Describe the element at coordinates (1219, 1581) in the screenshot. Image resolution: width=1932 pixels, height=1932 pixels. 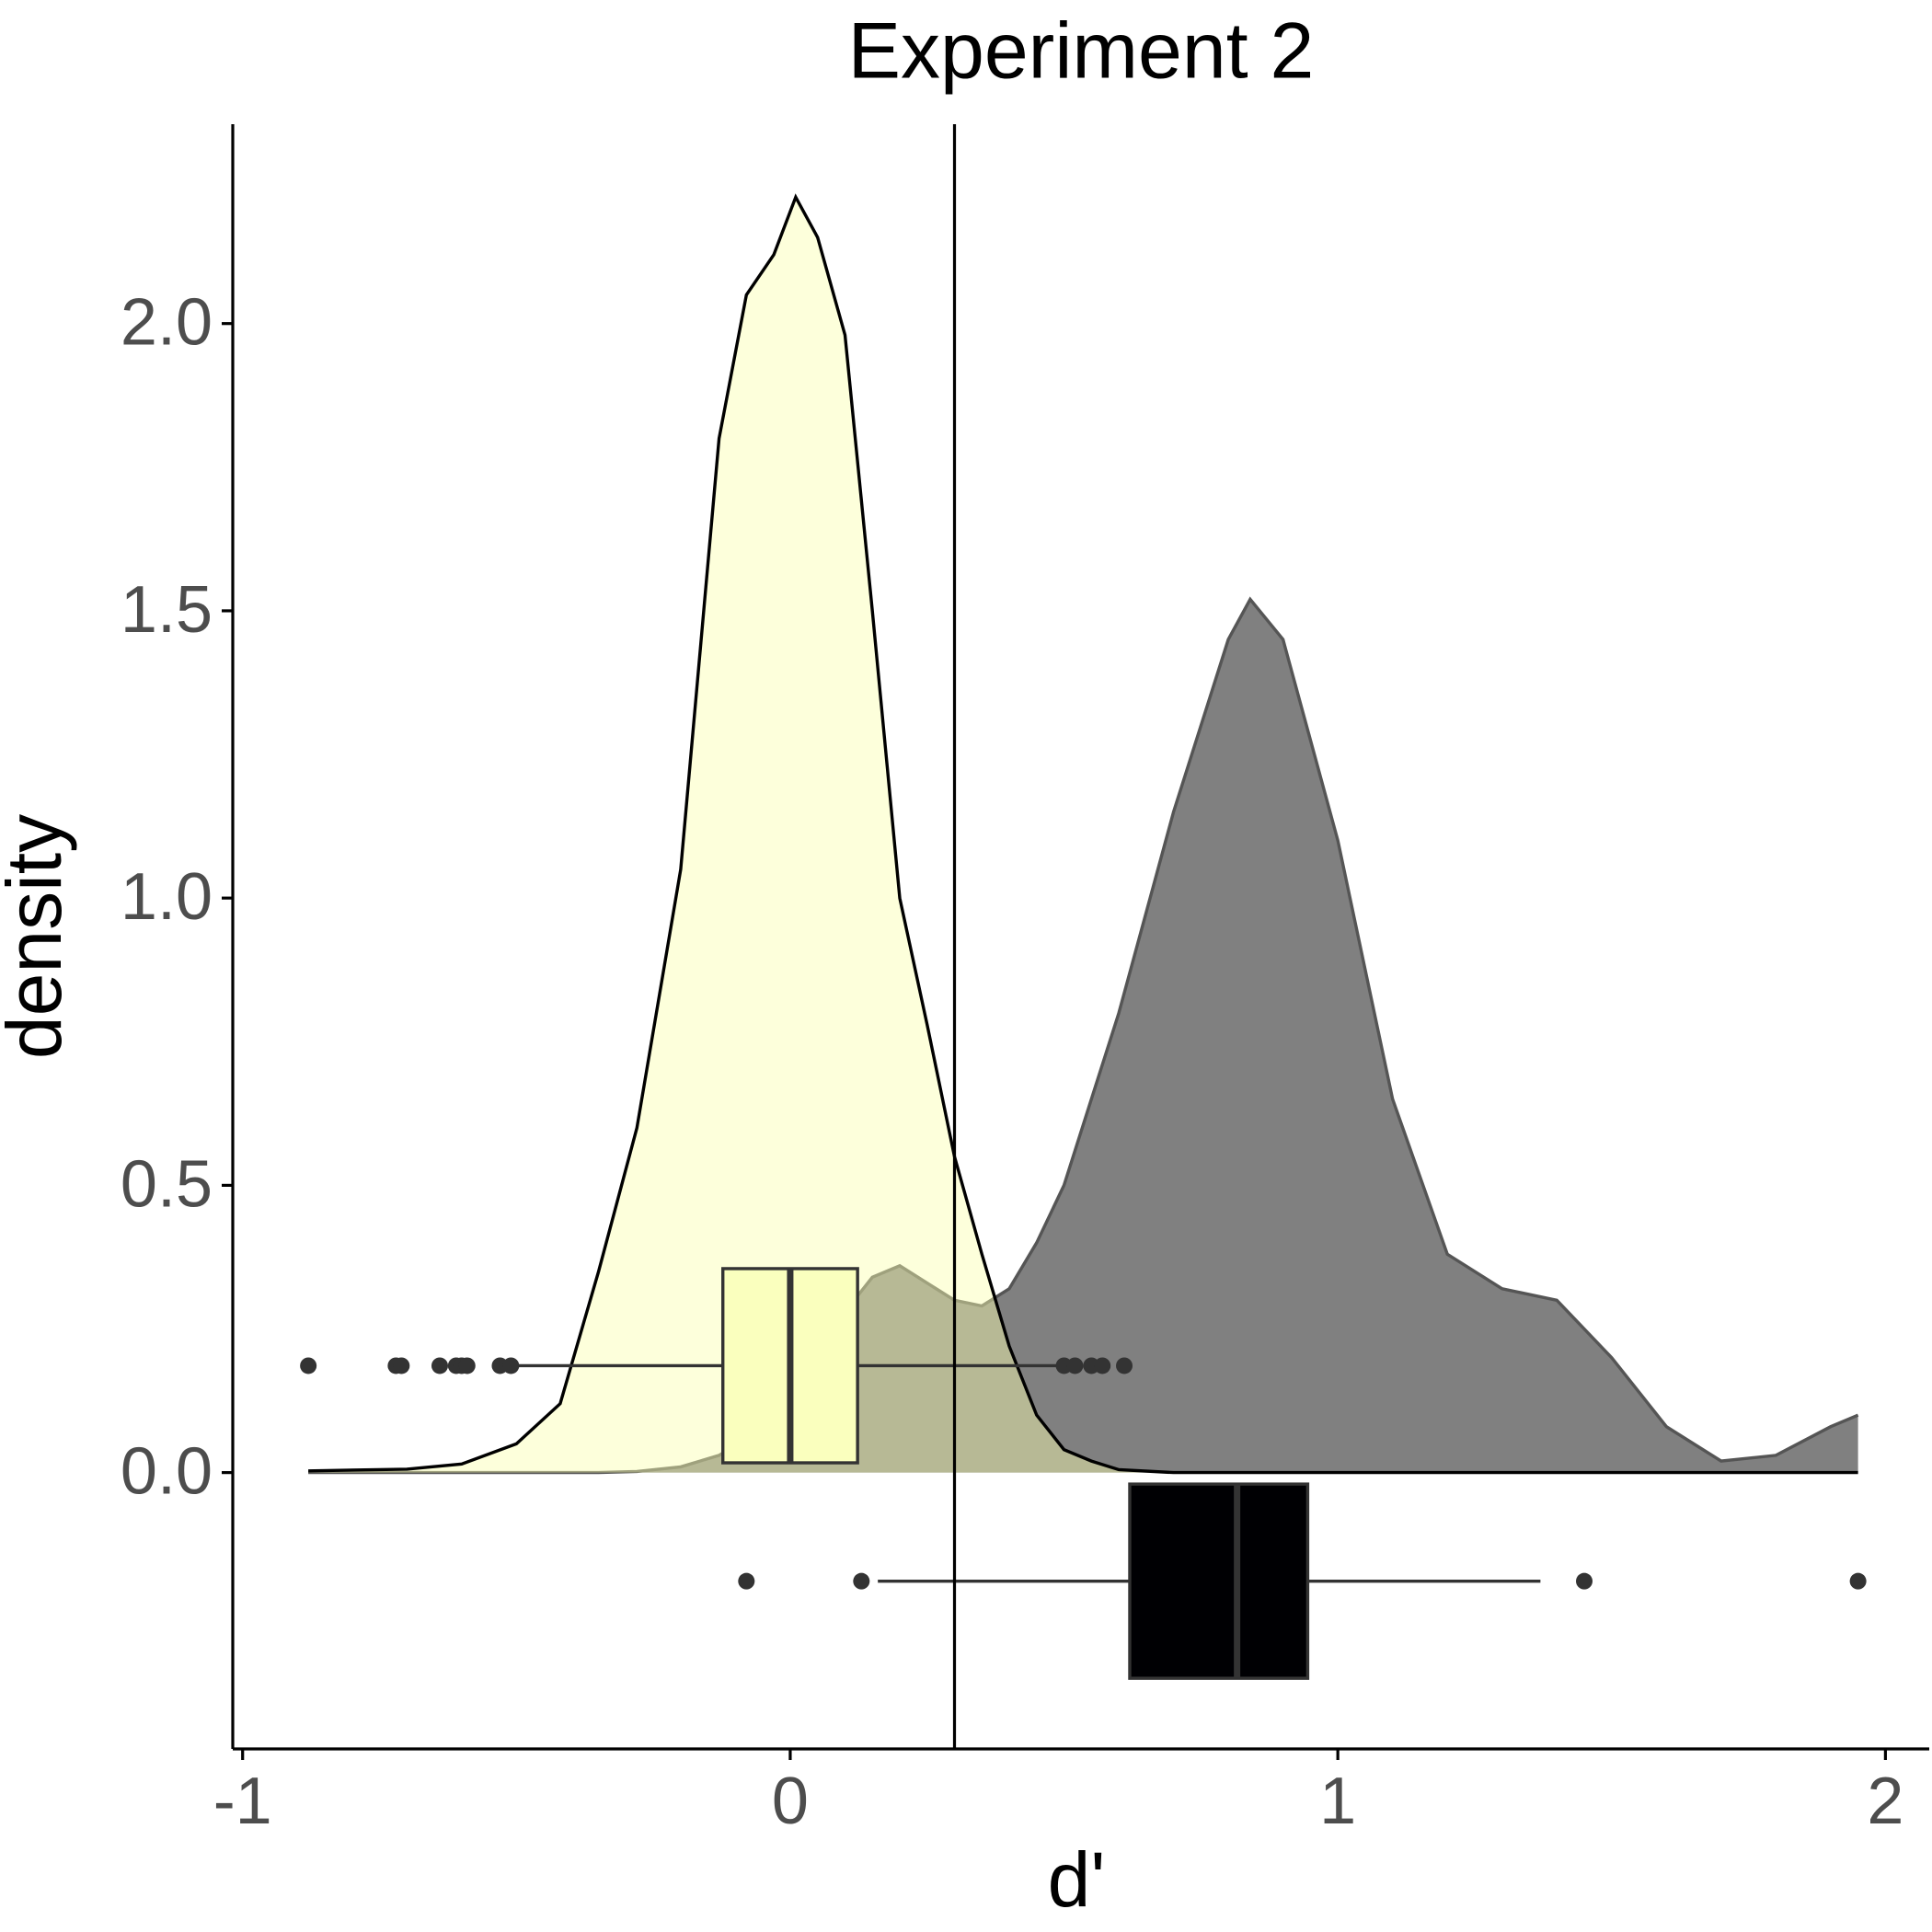
I see `box` at that location.